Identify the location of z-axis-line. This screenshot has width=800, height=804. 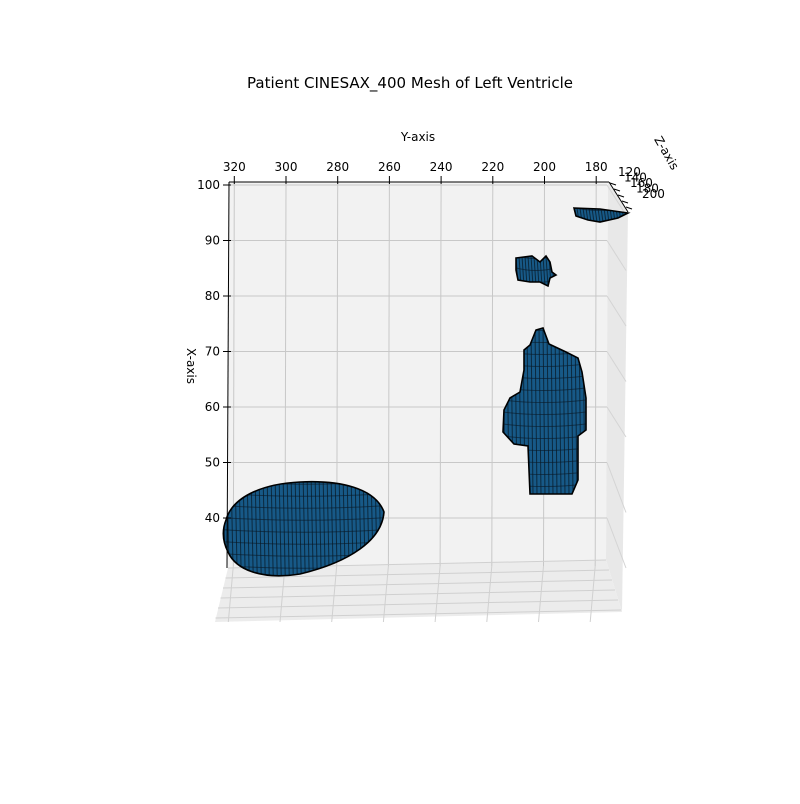
(618, 197).